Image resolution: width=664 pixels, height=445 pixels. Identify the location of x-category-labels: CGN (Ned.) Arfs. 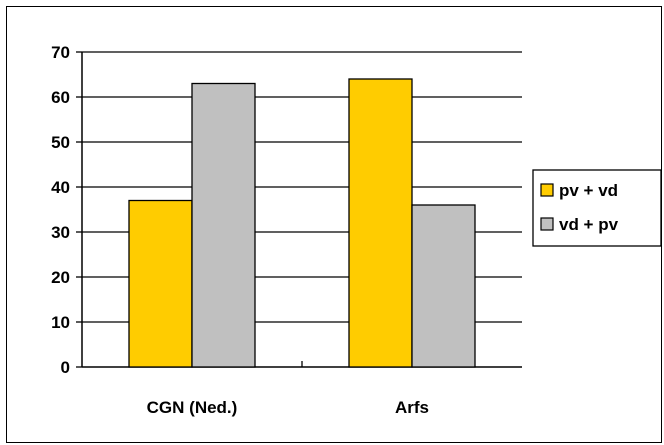
(288, 407).